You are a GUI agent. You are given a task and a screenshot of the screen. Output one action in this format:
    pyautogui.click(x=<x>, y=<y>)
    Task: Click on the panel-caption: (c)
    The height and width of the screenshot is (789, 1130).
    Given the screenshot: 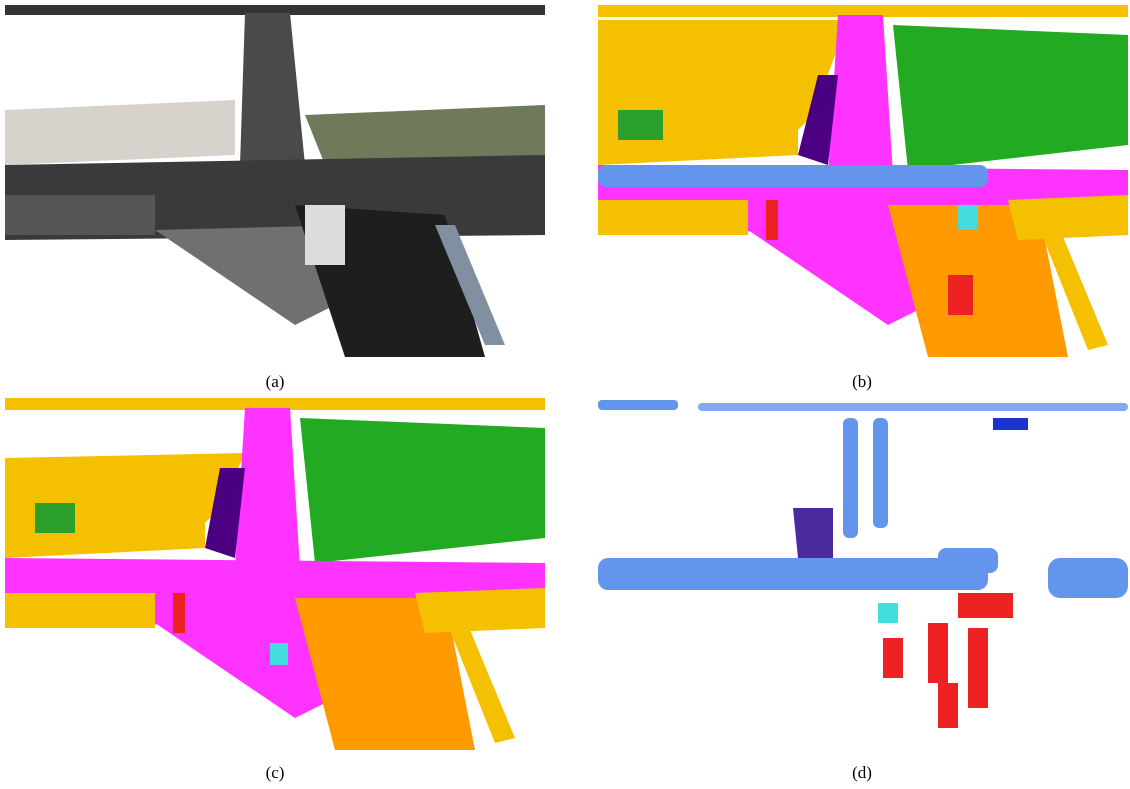 What is the action you would take?
    pyautogui.click(x=275, y=772)
    